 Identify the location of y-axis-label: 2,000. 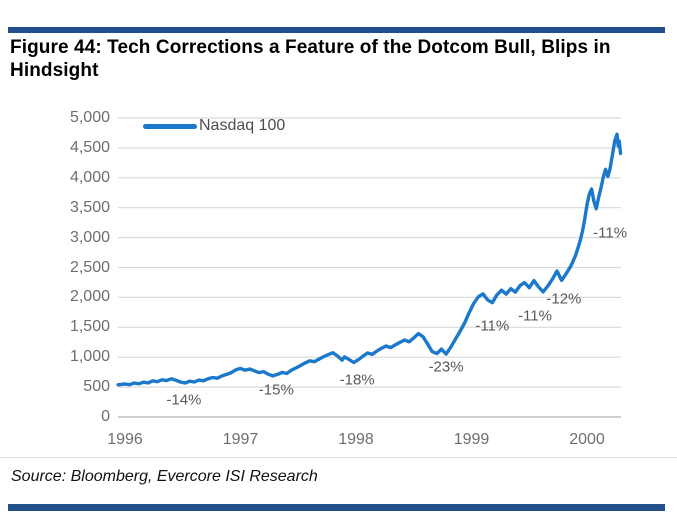
(89, 297).